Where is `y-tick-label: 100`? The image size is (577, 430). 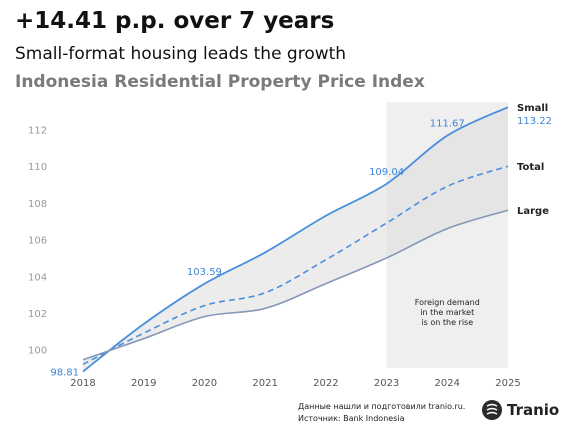 y-tick-label: 100 is located at coordinates (37, 351).